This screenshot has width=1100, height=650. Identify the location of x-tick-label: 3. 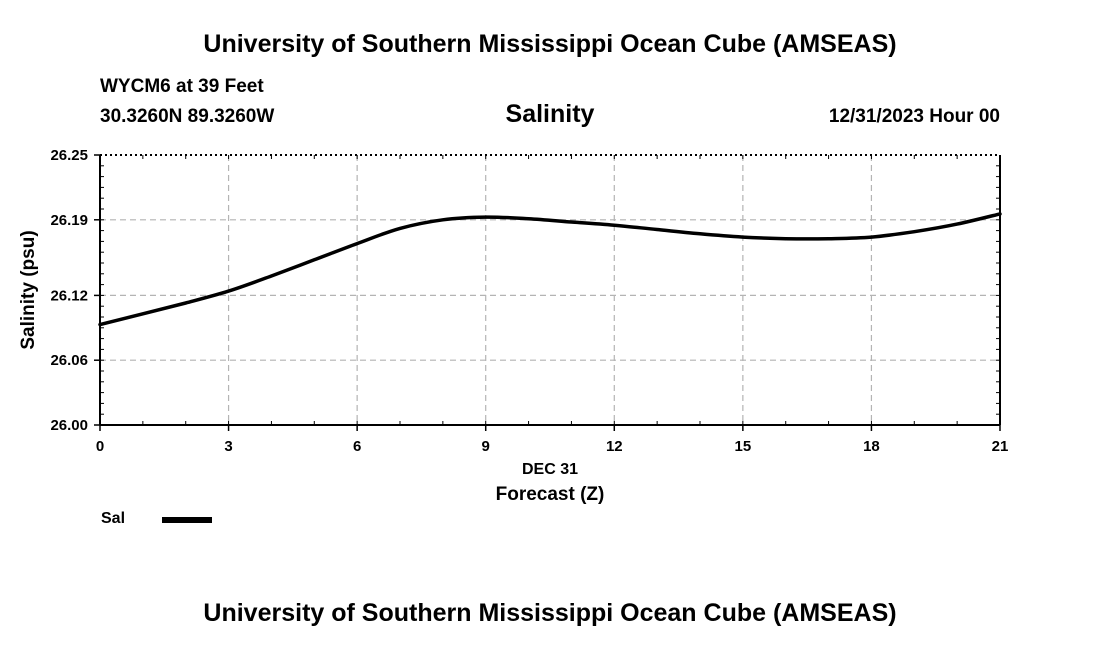
(228, 446).